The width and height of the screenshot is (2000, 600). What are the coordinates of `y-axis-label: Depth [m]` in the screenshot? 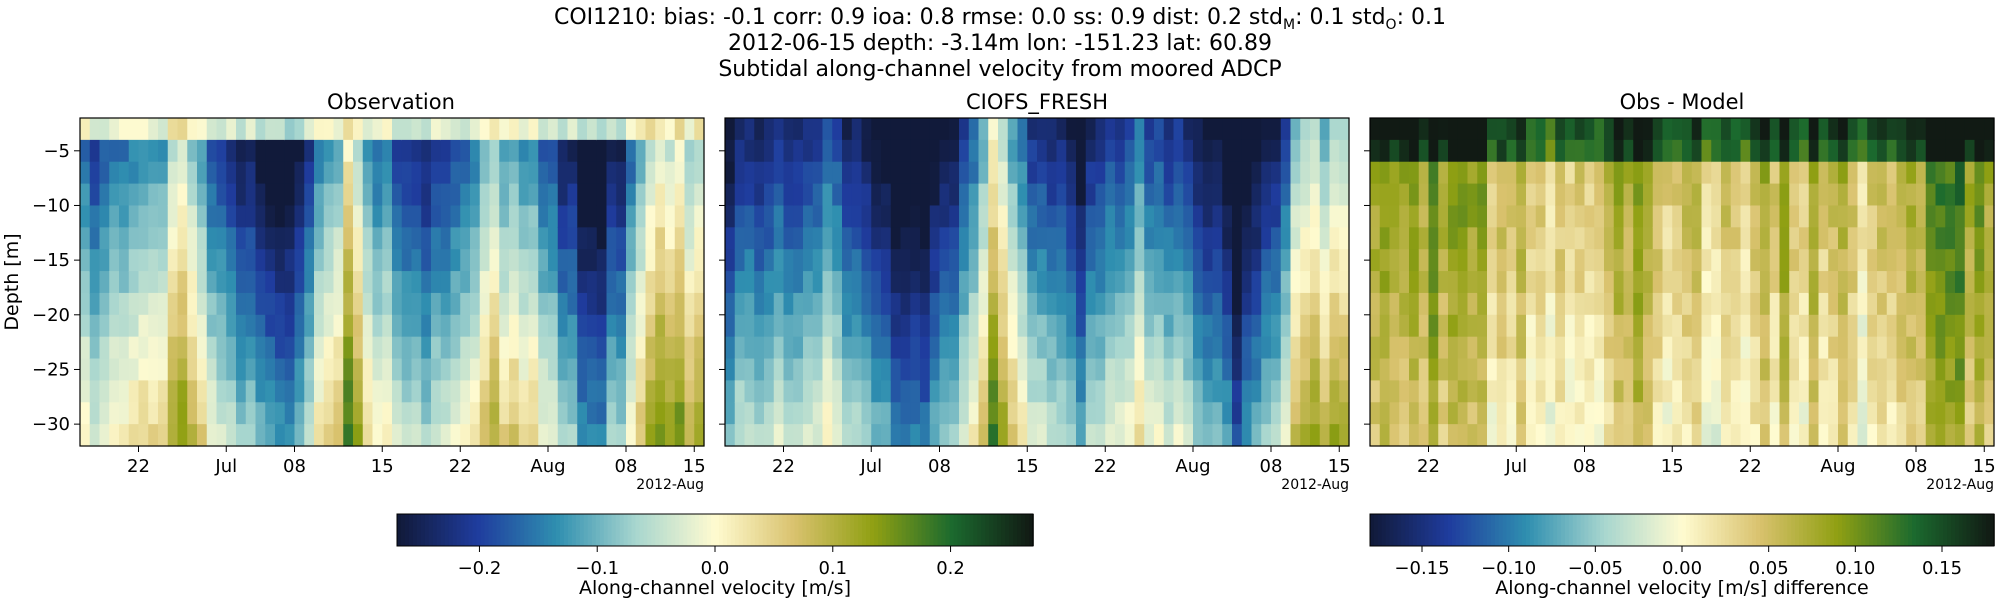 It's located at (12, 281).